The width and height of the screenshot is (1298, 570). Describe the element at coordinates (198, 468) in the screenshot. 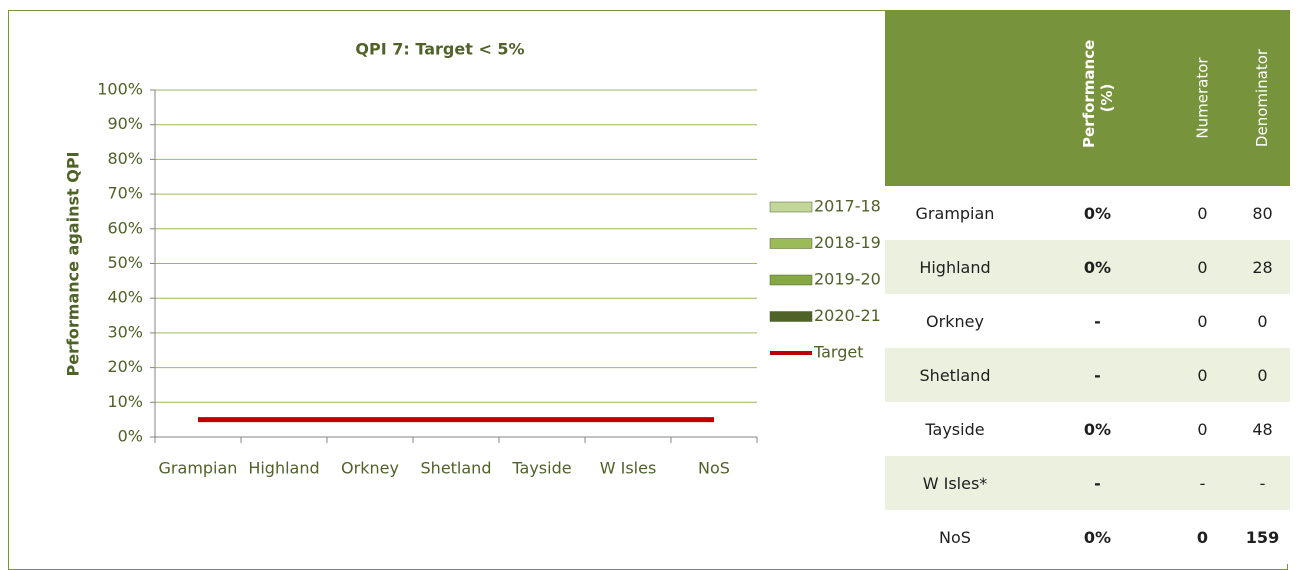

I see `x-tick-label: Grampian` at that location.